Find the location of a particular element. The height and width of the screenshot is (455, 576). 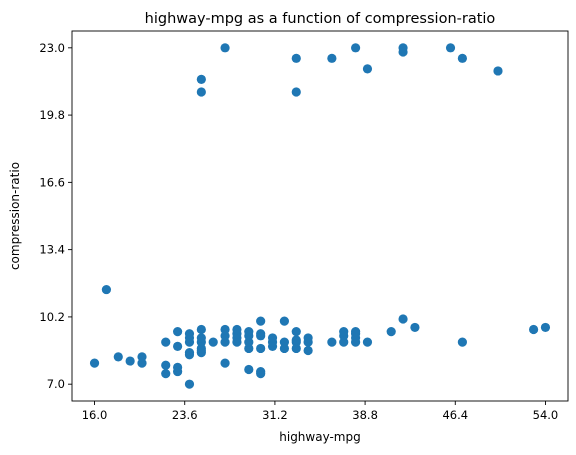

y-tick-label: 23.0 is located at coordinates (52, 48).